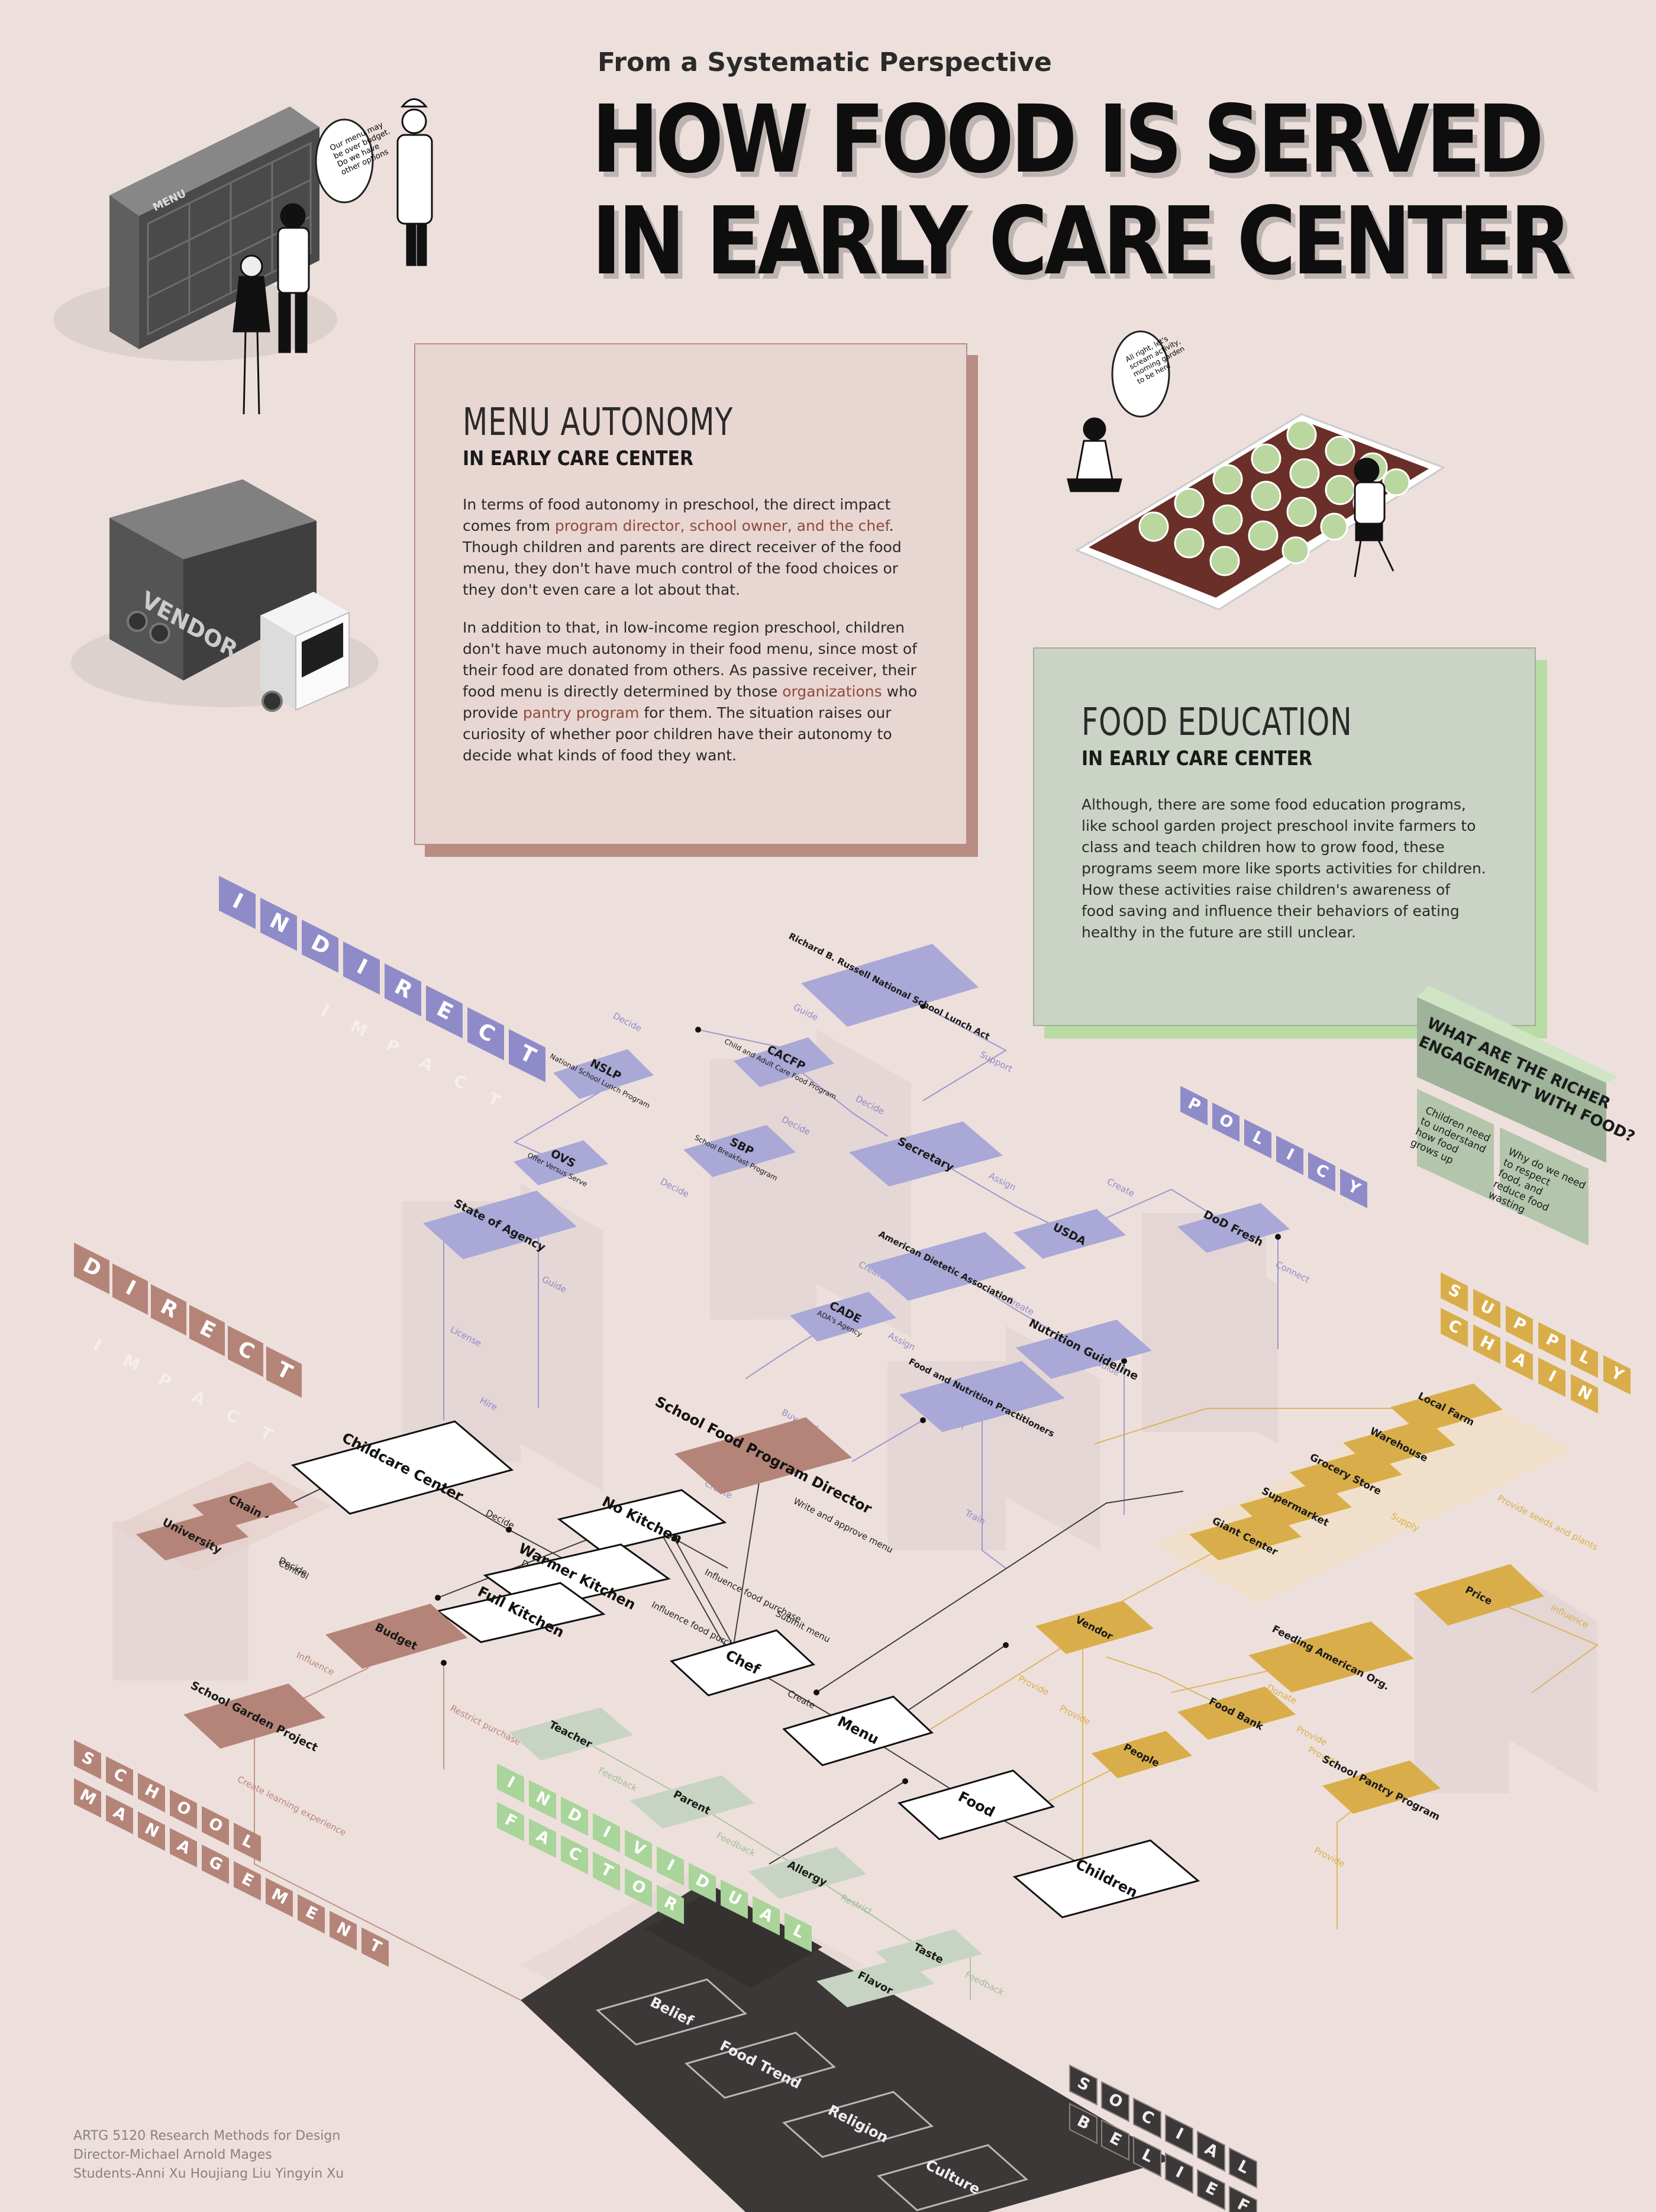  I want to click on node-food-bank: Food Bank, so click(1236, 1713).